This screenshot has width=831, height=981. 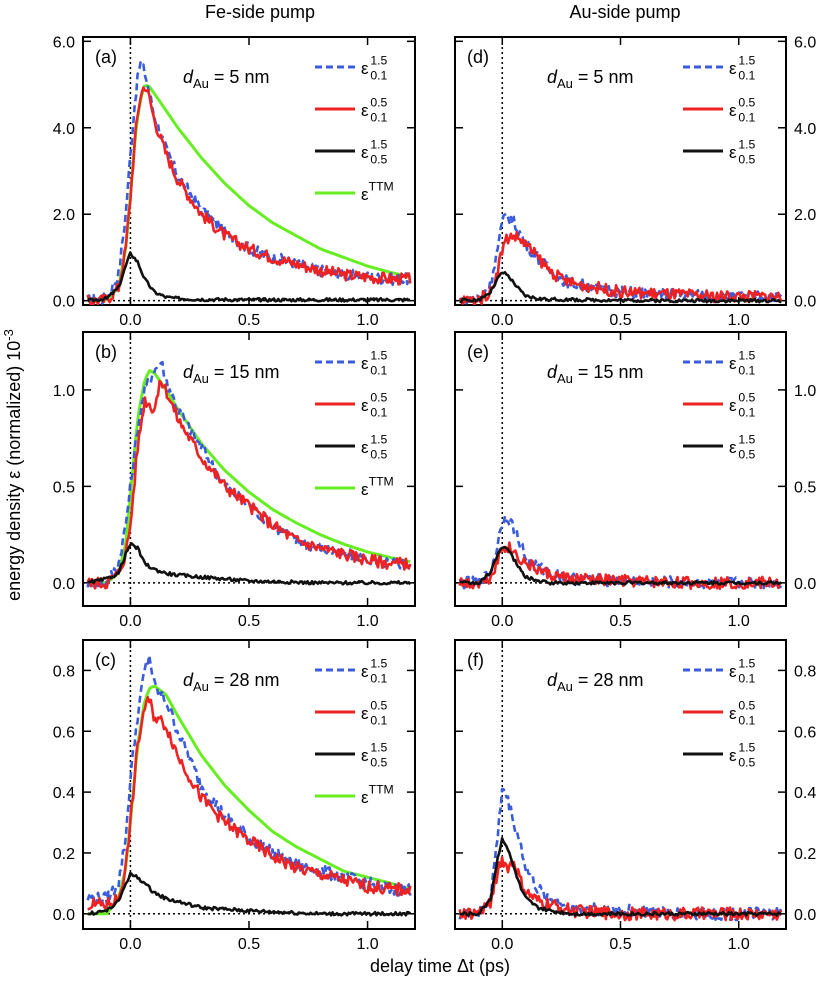 What do you see at coordinates (260, 12) in the screenshot?
I see `column-title-fe-side: Fe-side pump` at bounding box center [260, 12].